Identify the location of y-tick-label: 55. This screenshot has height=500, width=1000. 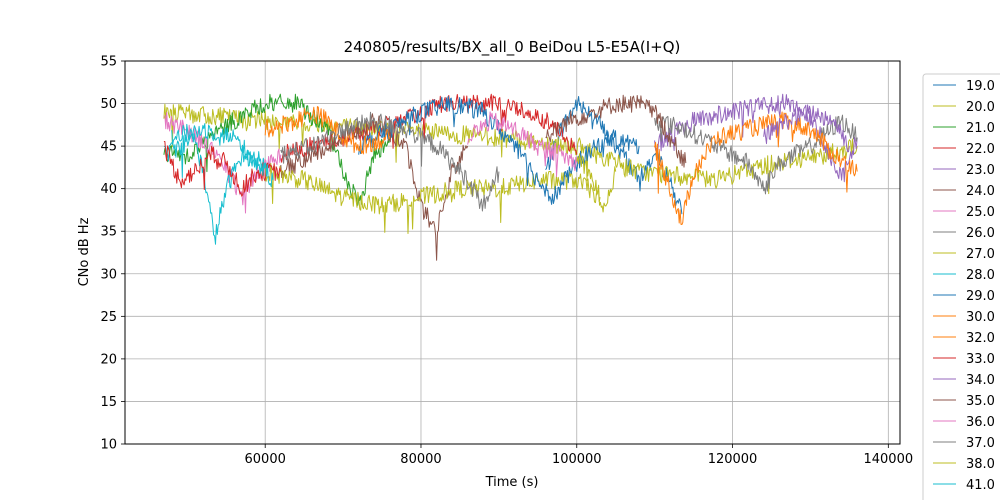
(108, 62).